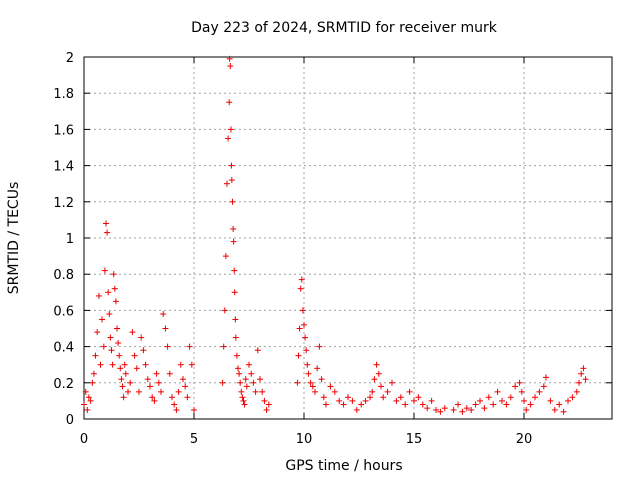  Describe the element at coordinates (63, 130) in the screenshot. I see `y-tick-label: 1.6` at that location.